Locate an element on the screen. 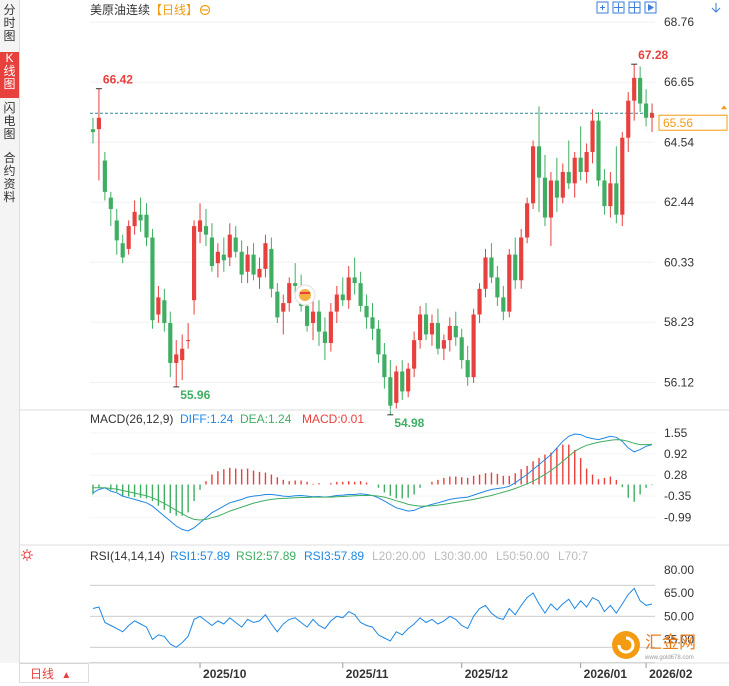  macd-dea-line is located at coordinates (373, 480).